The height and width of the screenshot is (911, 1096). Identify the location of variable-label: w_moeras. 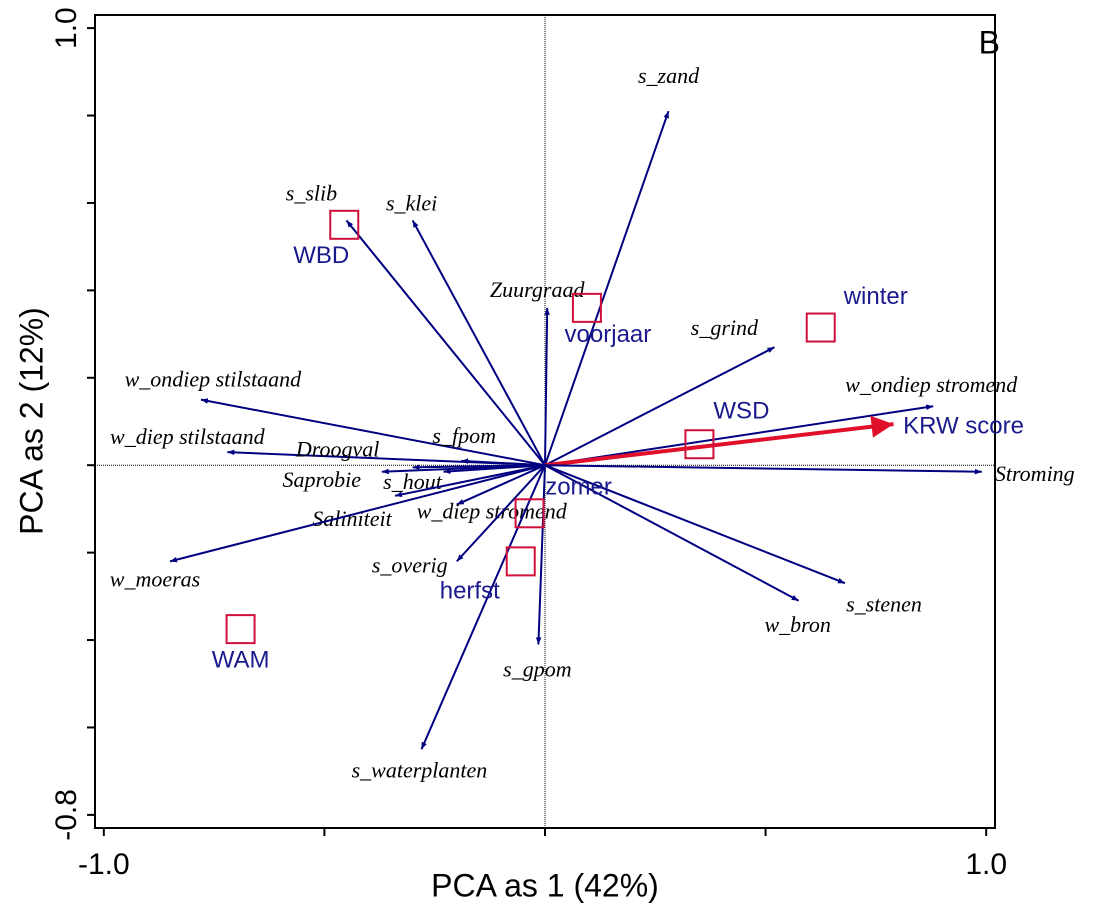
(155, 578).